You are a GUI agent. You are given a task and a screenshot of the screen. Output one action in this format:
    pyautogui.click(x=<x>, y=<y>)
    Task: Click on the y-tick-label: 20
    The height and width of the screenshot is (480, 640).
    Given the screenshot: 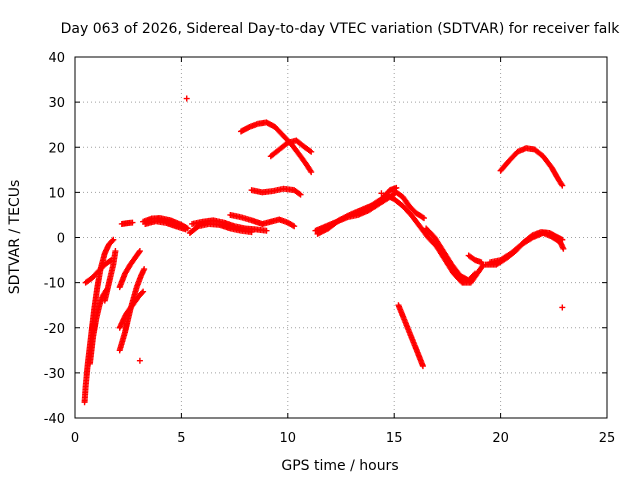 What is the action you would take?
    pyautogui.click(x=56, y=148)
    